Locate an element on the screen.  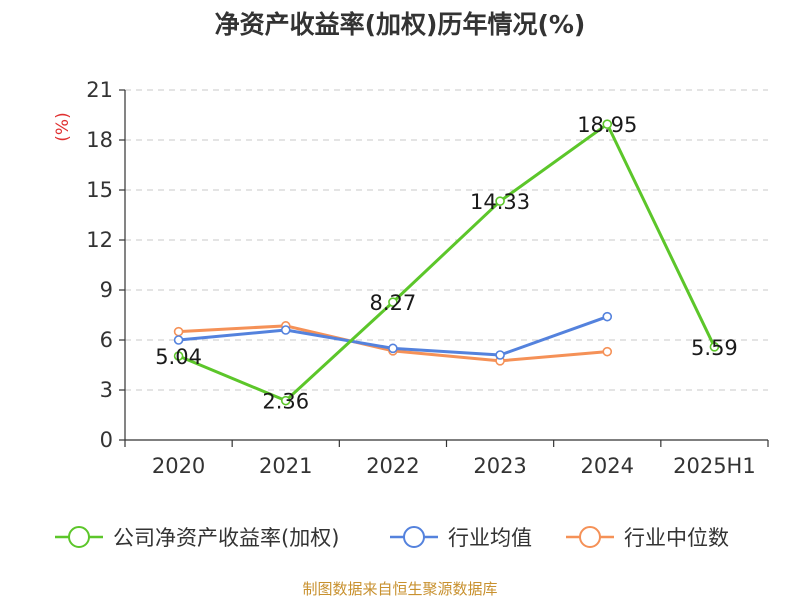
data-label: 5.04 is located at coordinates (178, 357).